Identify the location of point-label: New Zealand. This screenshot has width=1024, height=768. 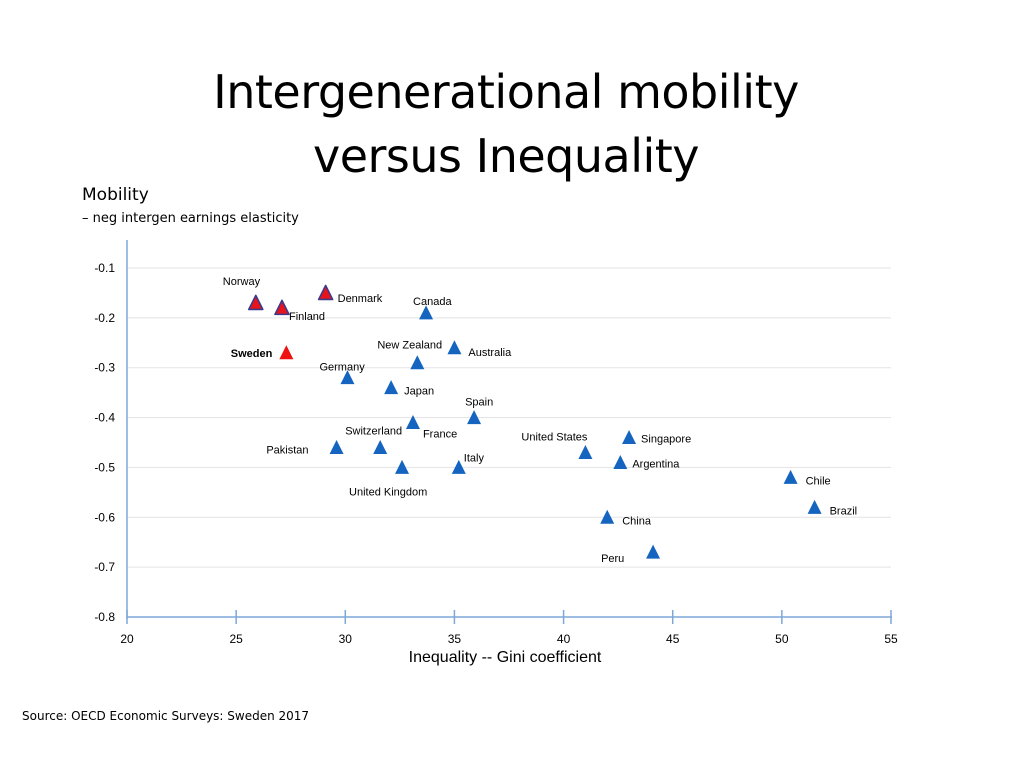
(409, 346).